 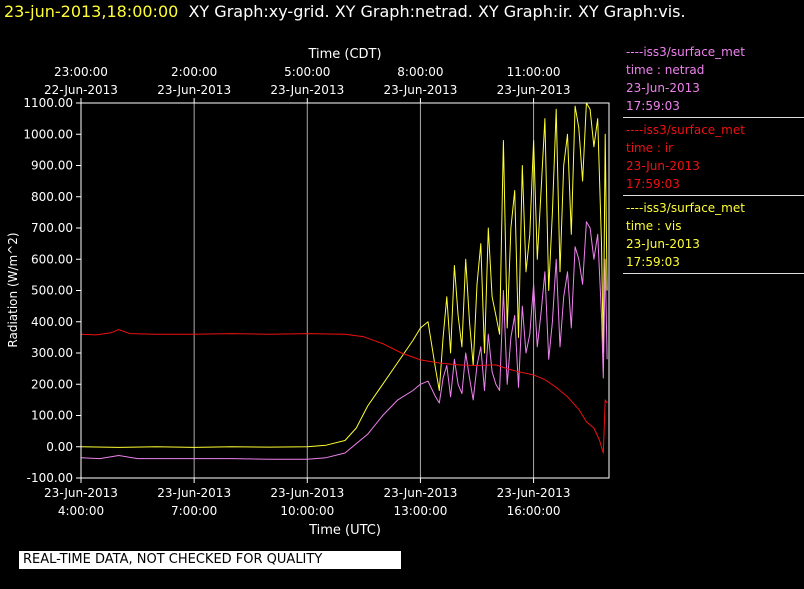 What do you see at coordinates (650, 148) in the screenshot?
I see `legend-ir-field: time : ir` at bounding box center [650, 148].